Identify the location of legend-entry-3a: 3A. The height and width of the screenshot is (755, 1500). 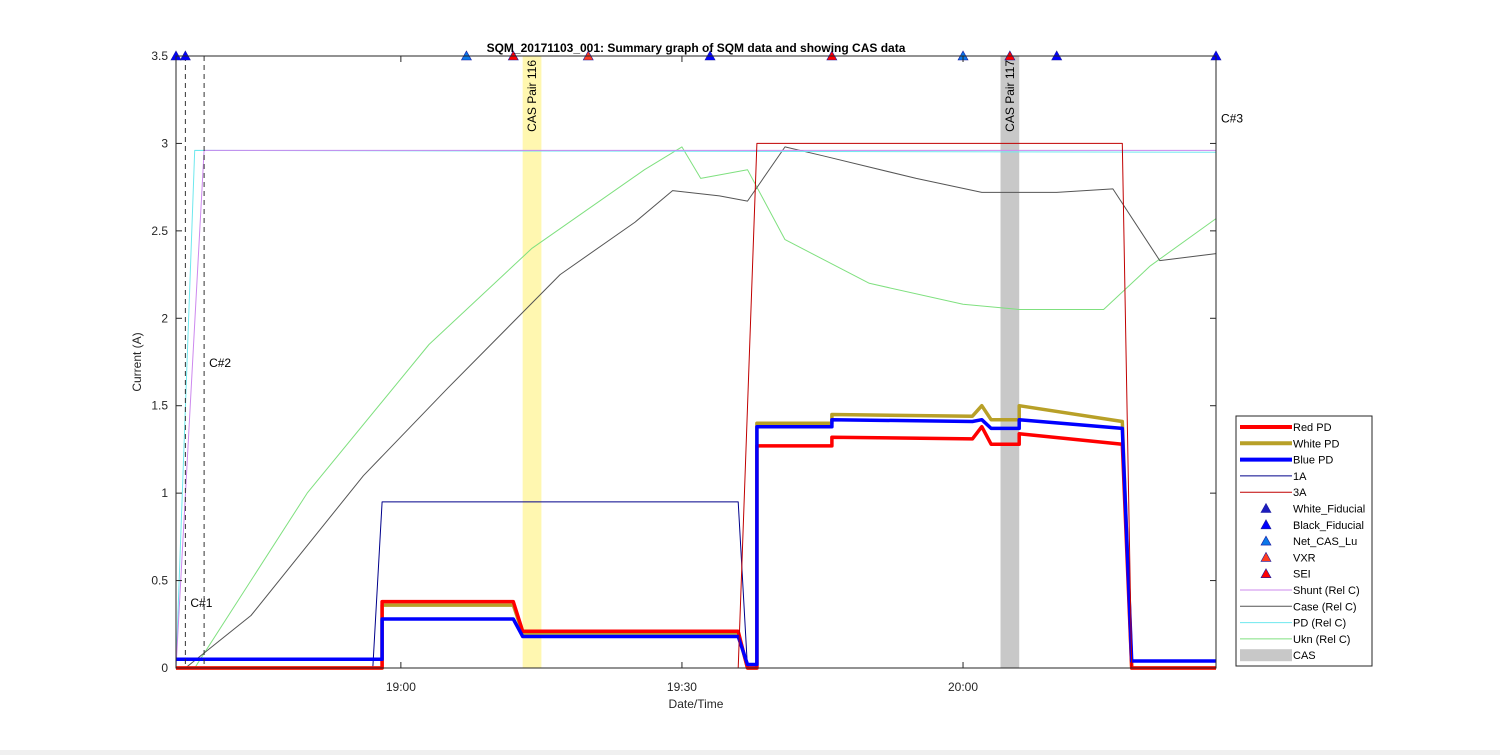
(1273, 493).